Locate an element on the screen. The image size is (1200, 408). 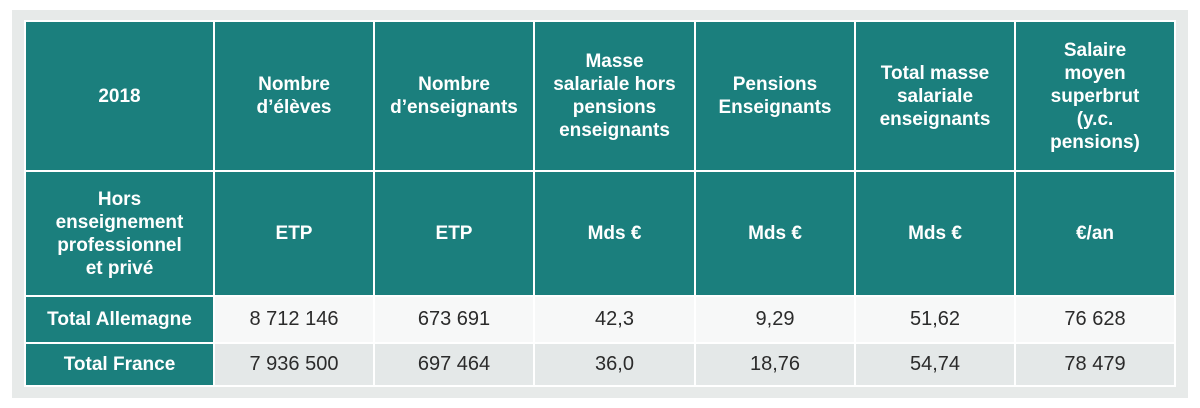
unit-avg-salary: €/an is located at coordinates (1095, 233).